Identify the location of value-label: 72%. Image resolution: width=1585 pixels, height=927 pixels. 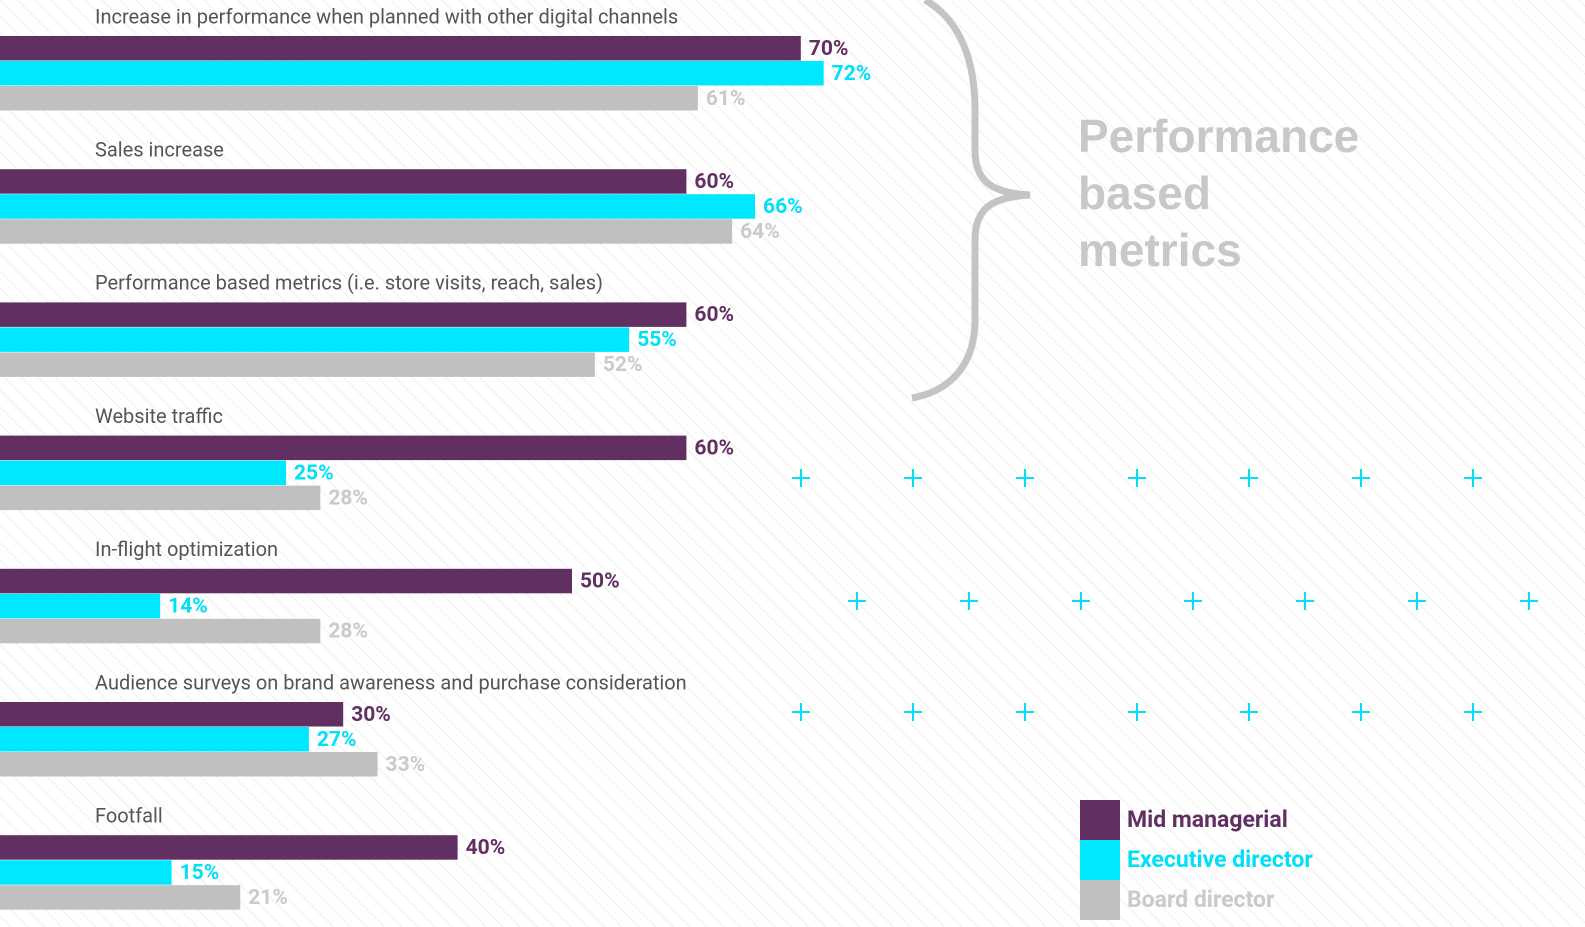
(852, 74).